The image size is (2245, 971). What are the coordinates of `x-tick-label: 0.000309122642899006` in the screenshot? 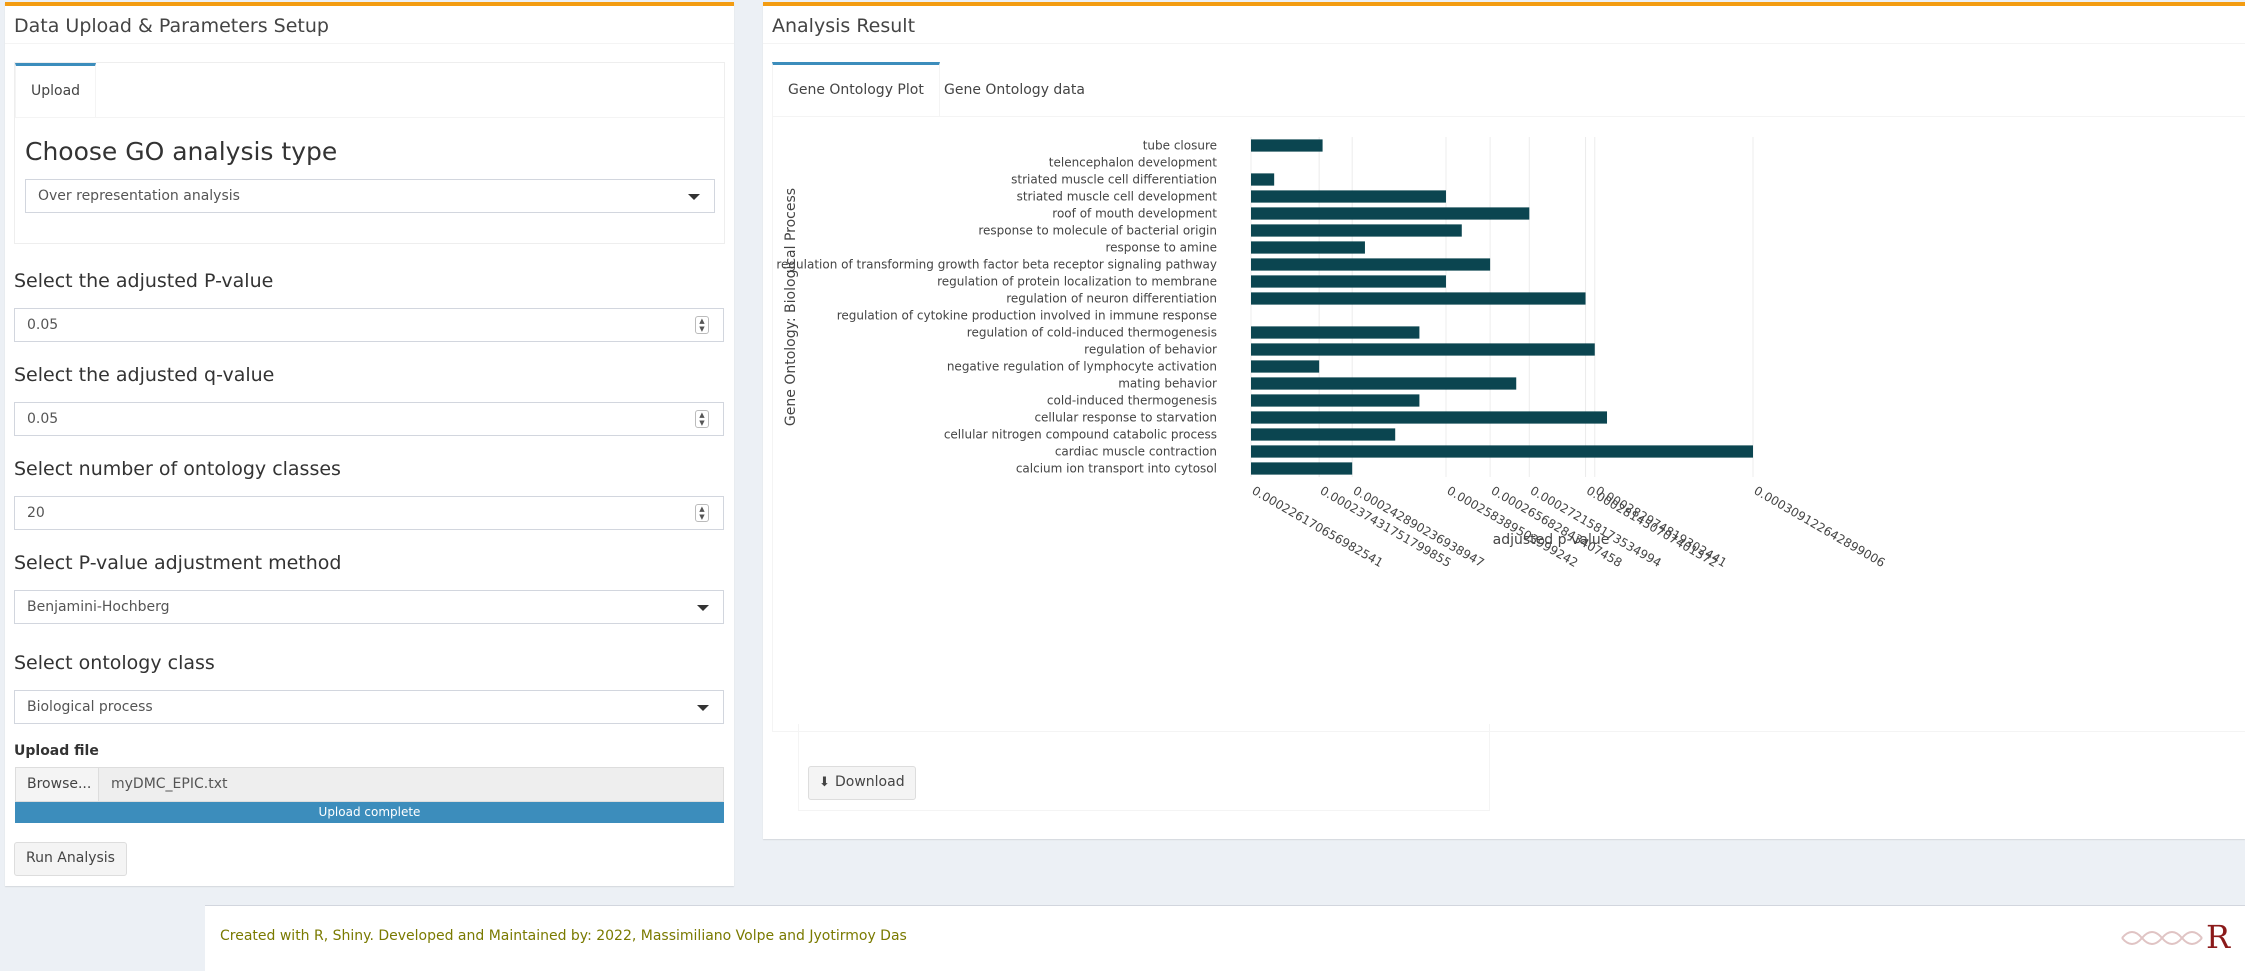 It's located at (1820, 526).